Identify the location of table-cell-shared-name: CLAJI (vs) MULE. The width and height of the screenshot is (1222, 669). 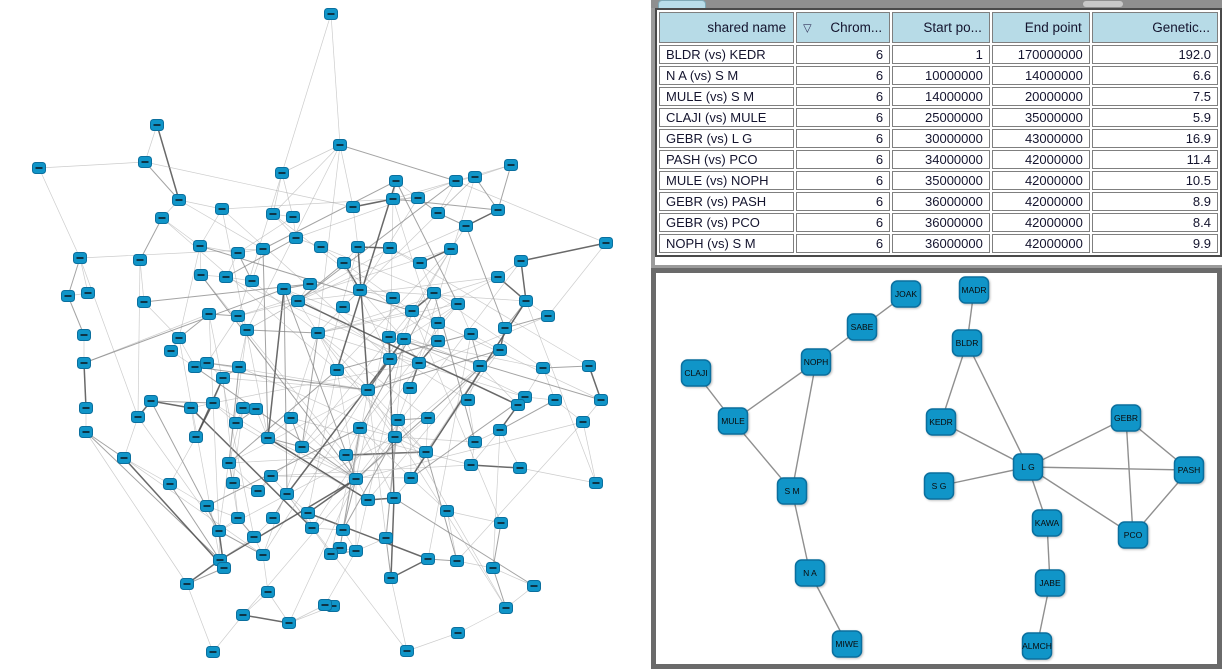
(727, 117).